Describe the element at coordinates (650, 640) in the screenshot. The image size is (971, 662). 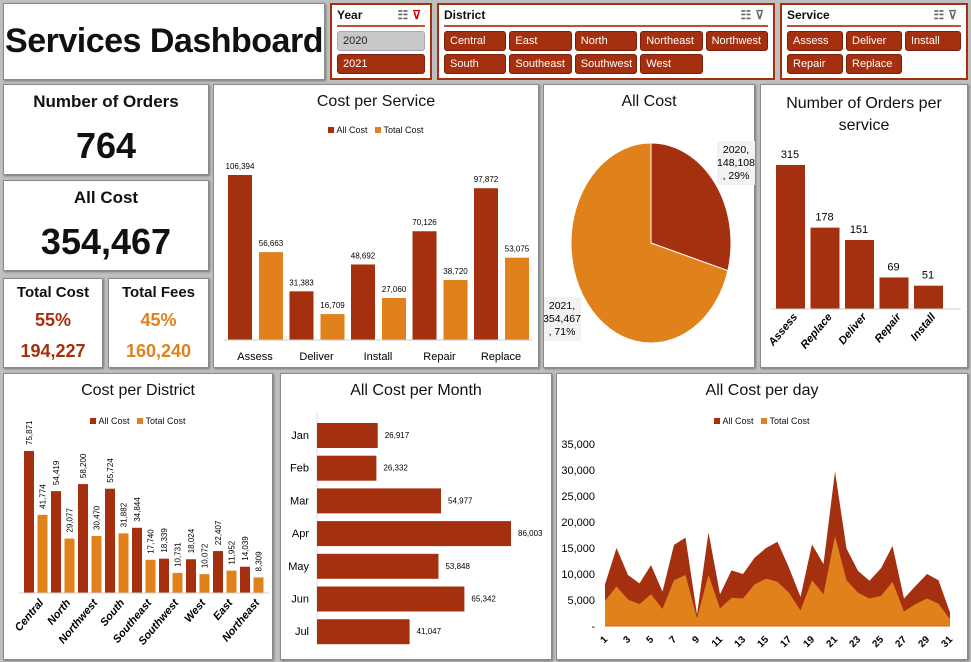
I see `x-tick-label: 5` at that location.